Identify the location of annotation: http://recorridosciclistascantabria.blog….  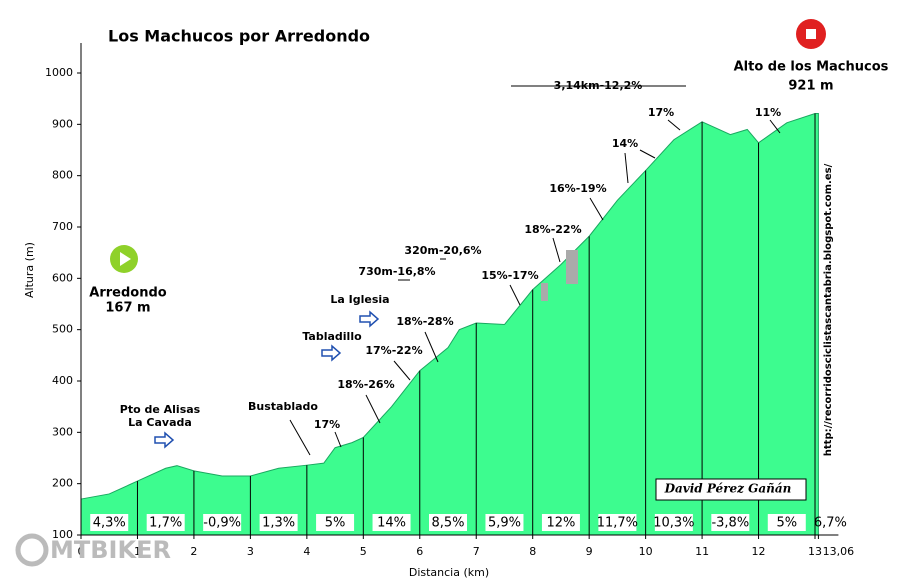
(828, 309).